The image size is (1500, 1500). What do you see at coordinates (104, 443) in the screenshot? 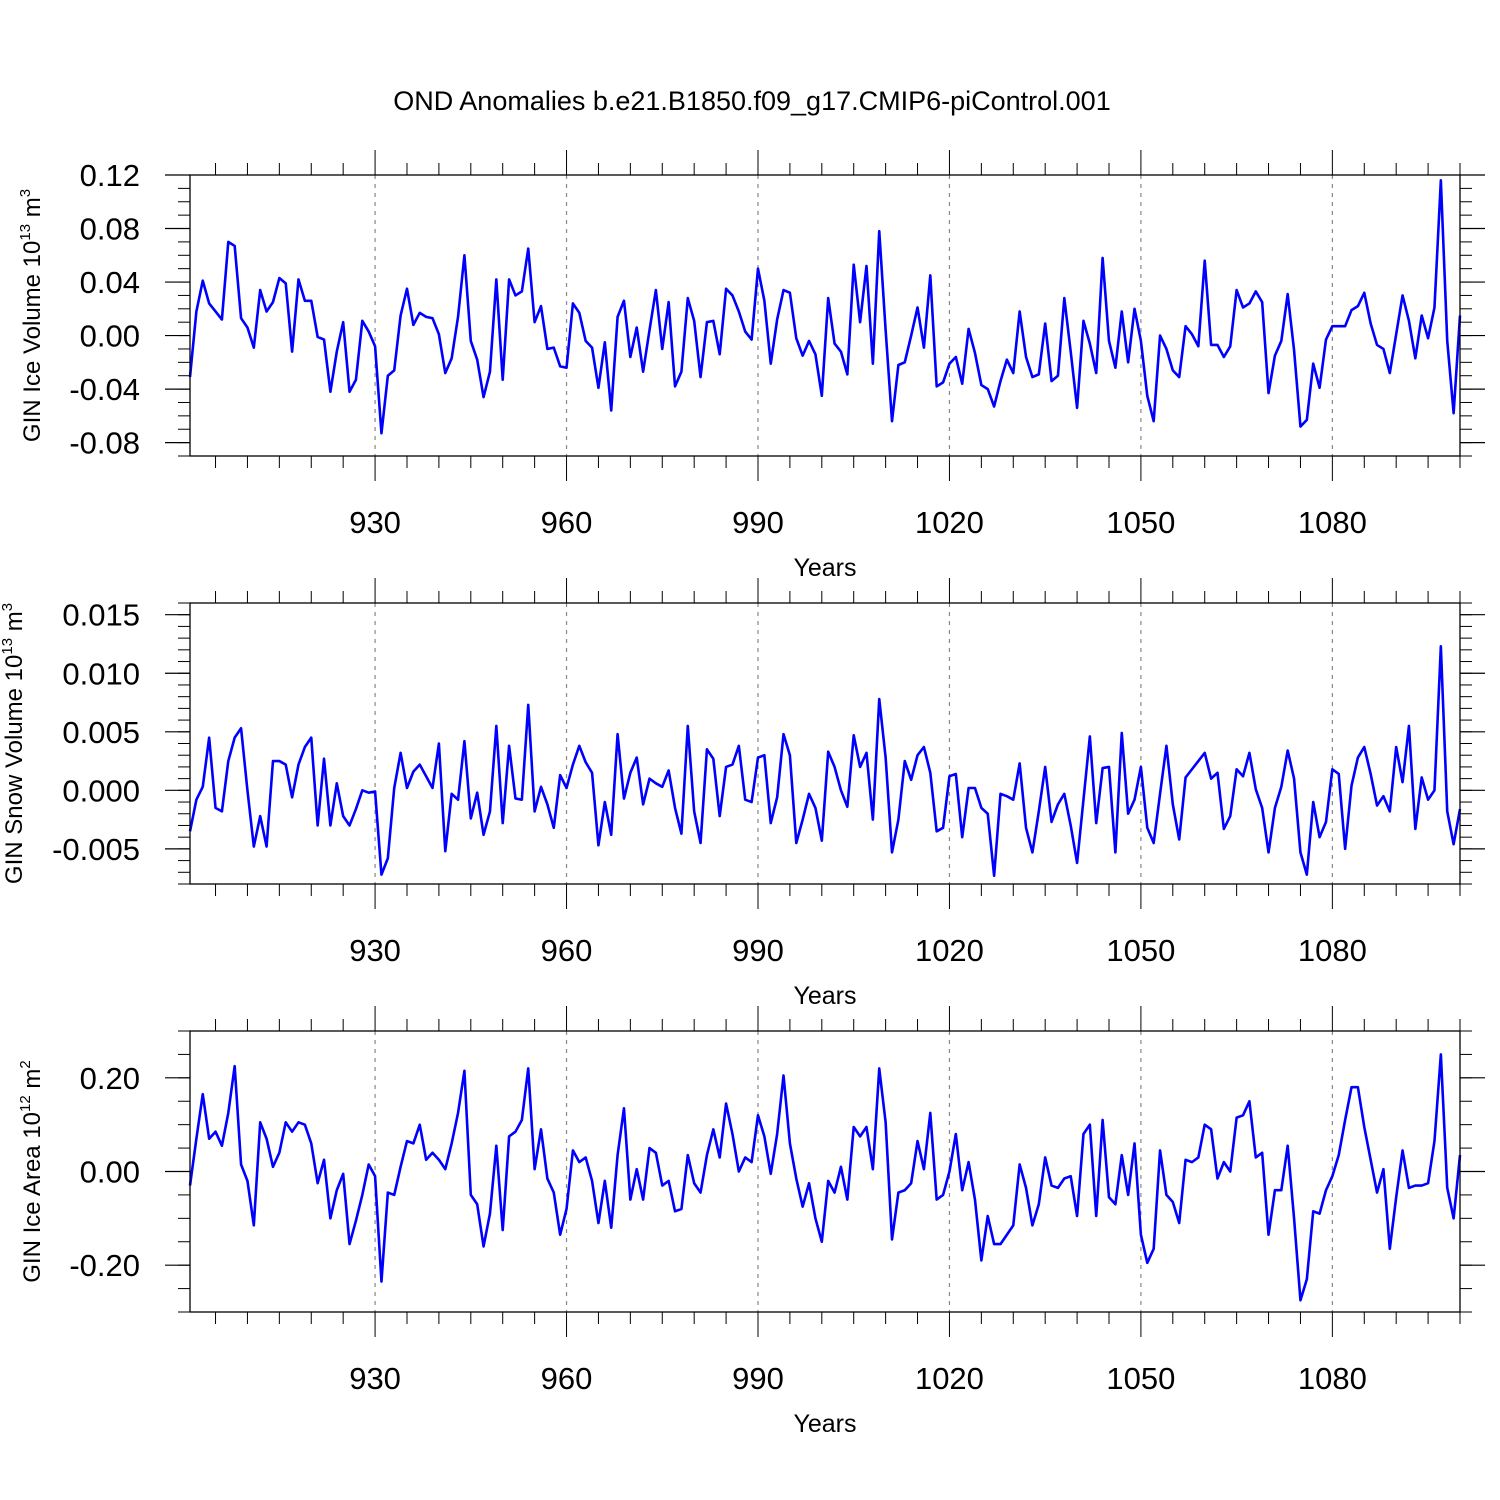
I see `y-tick-label: -0.08` at bounding box center [104, 443].